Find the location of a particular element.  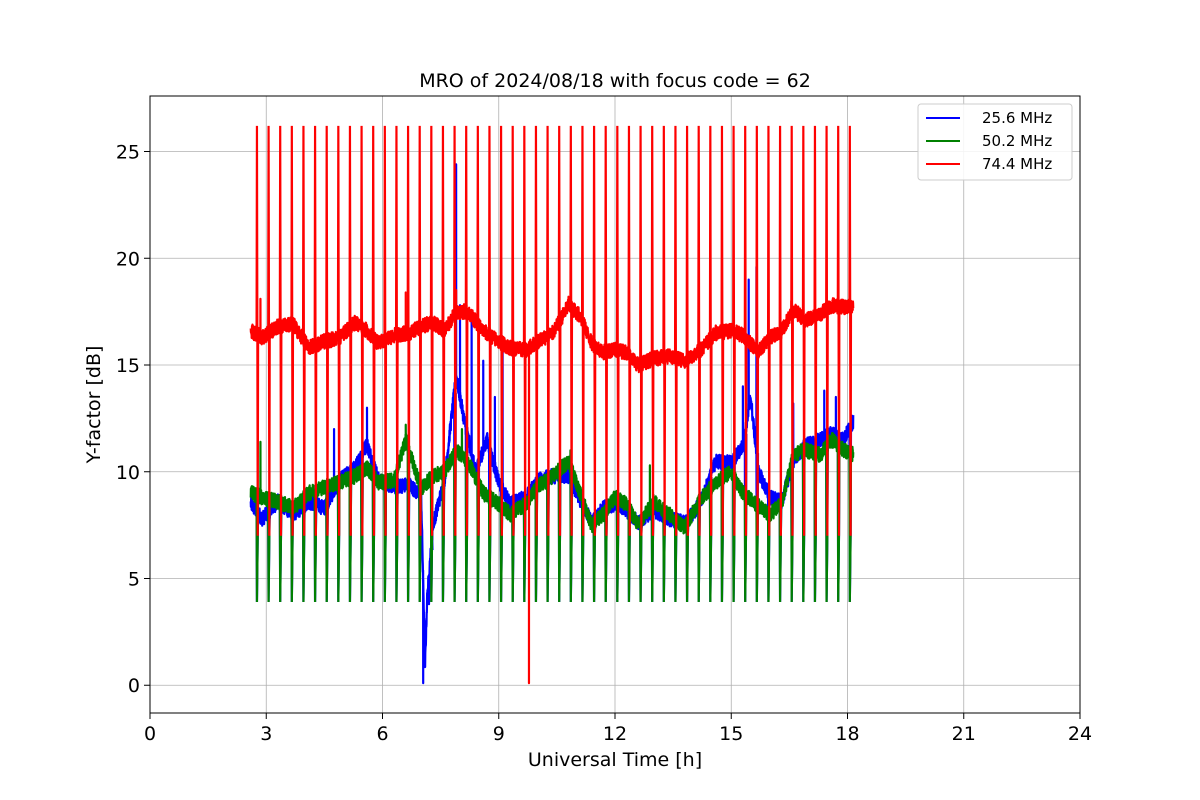

legend-box is located at coordinates (995, 142).